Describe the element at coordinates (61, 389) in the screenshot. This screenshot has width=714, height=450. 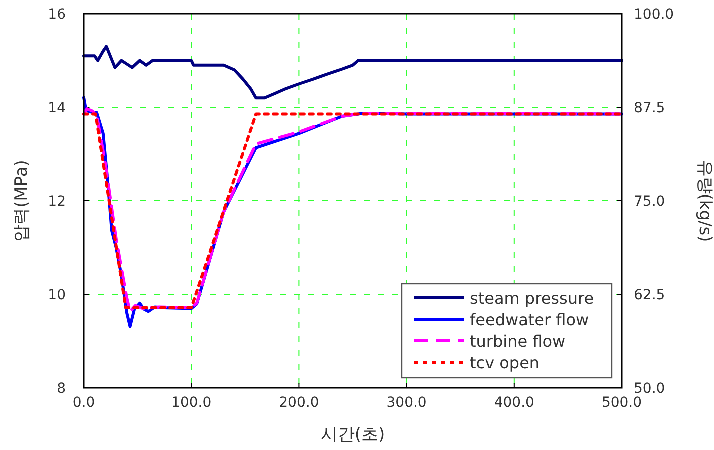
I see `y-tick-label: 8` at that location.